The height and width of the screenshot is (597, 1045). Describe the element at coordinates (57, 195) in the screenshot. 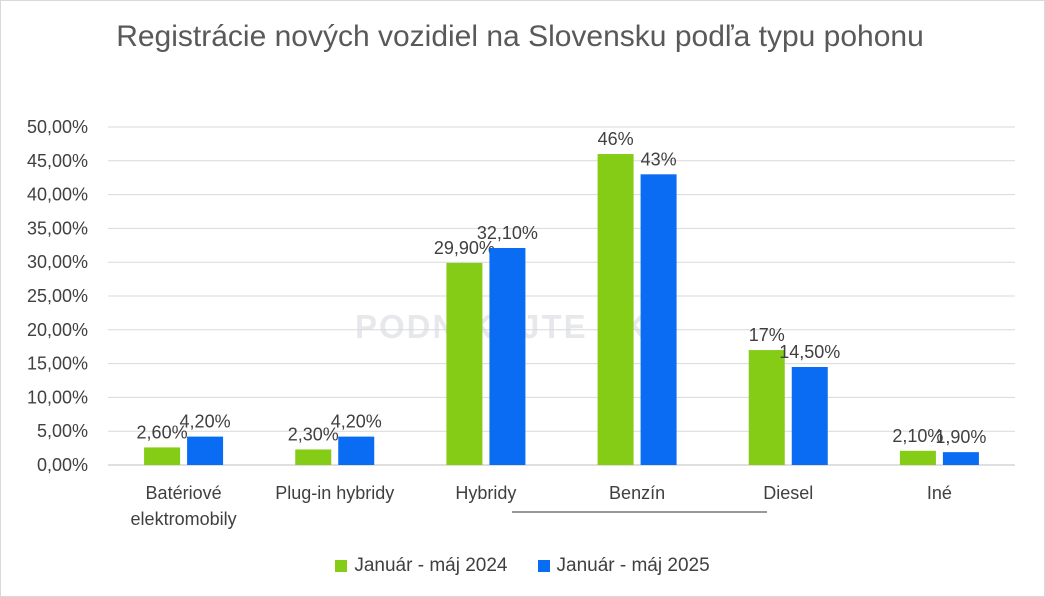

I see `y-tick-label: 40,00%` at that location.